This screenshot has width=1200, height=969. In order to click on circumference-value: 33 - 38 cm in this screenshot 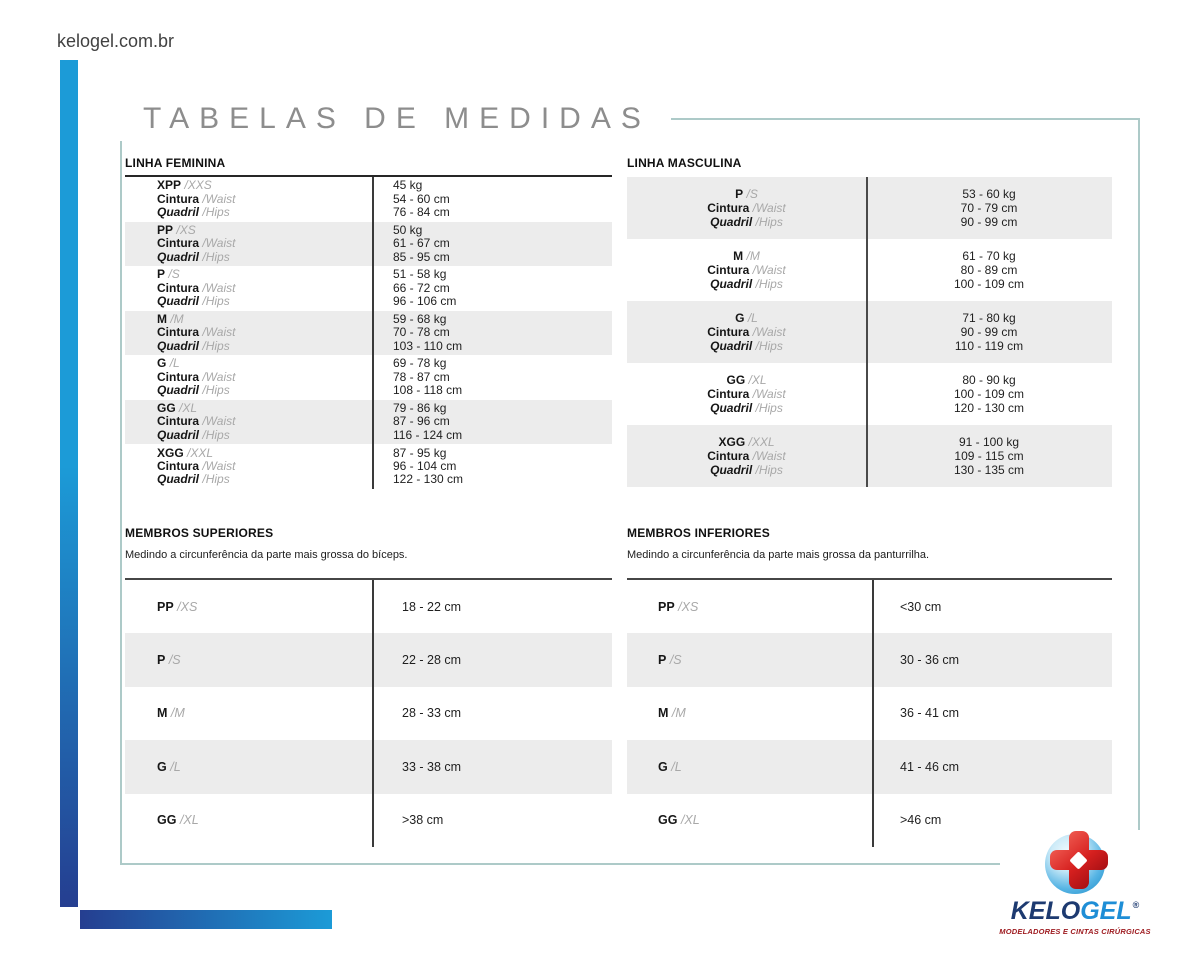, I will do `click(432, 766)`.